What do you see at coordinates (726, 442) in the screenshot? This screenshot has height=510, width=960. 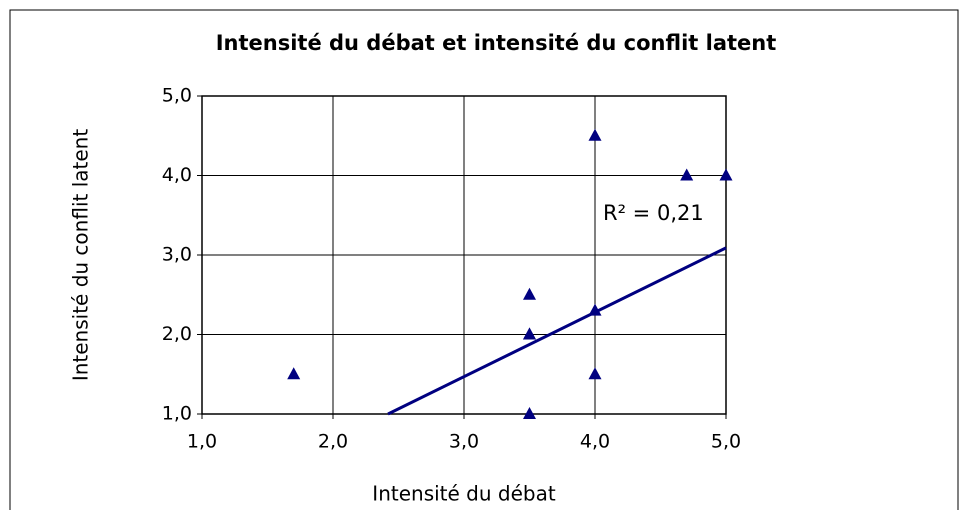 I see `x-tick-label: 5,0` at bounding box center [726, 442].